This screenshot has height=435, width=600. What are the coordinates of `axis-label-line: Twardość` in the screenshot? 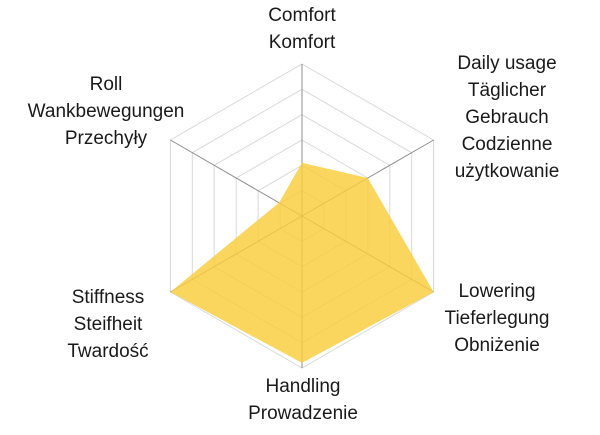 It's located at (108, 351).